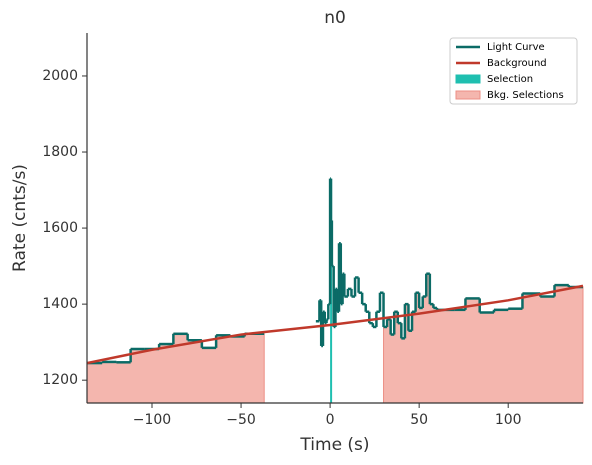 The height and width of the screenshot is (465, 592). I want to click on y-axis-label: Rate (cnts/s), so click(20, 218).